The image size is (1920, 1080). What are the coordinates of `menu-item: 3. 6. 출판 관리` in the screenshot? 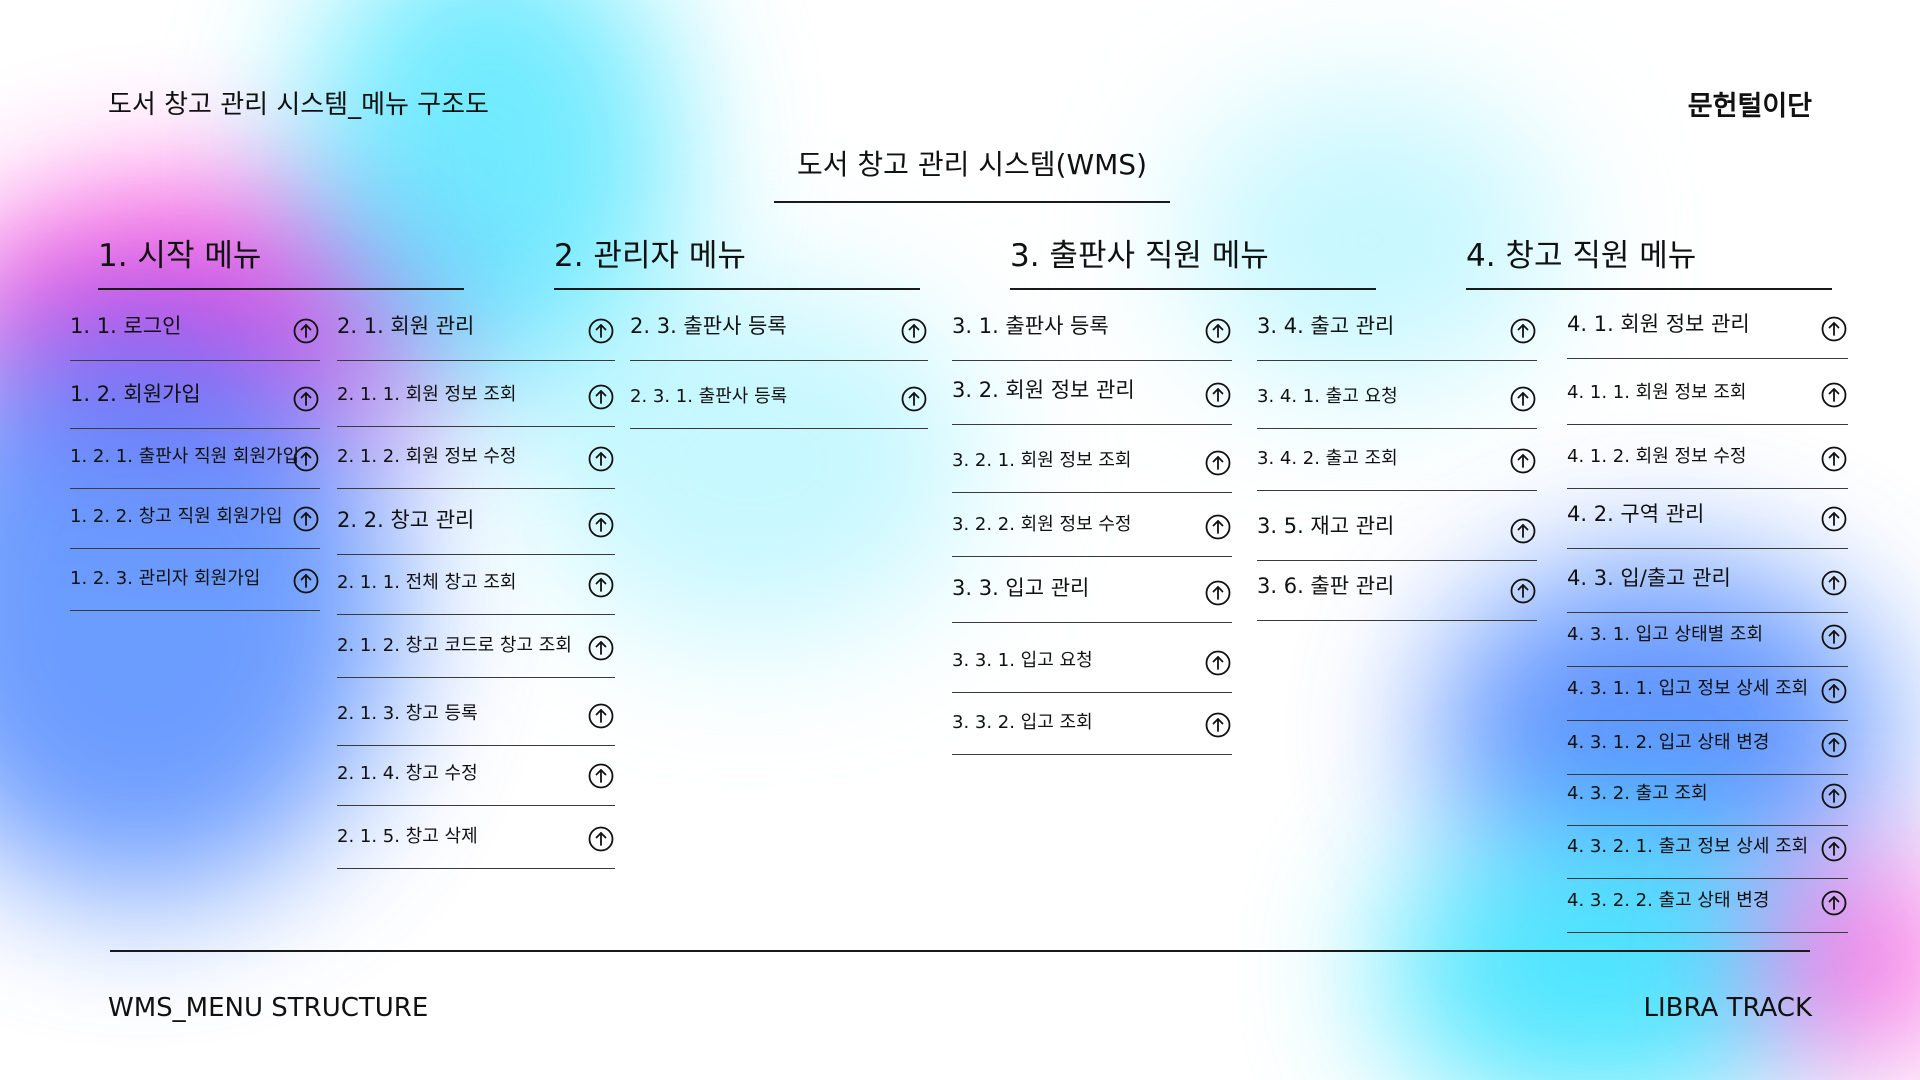 It's located at (1397, 310).